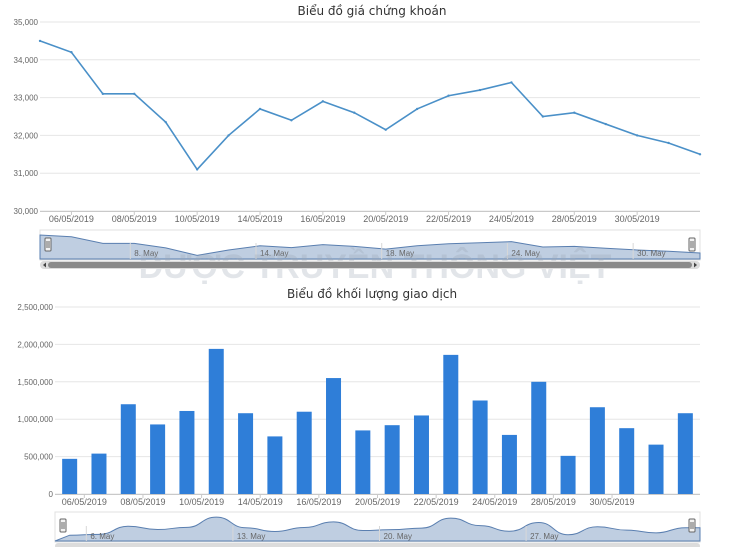 Image resolution: width=750 pixels, height=547 pixels. I want to click on volume-y-tick-label: 0, so click(51, 494).